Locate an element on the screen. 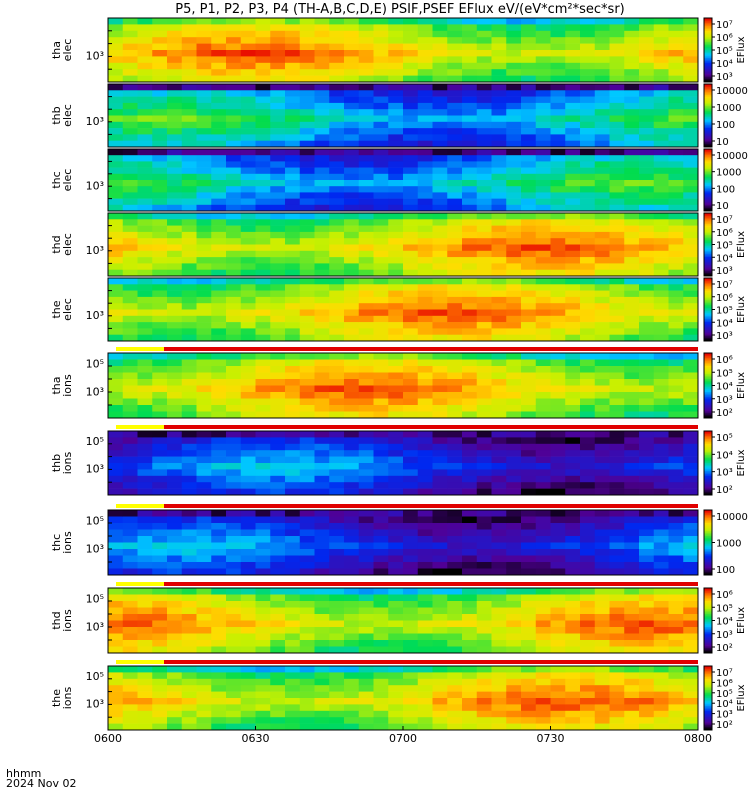 This screenshot has width=750, height=800. colorbar-tick-label: 10⁵ is located at coordinates (724, 694).